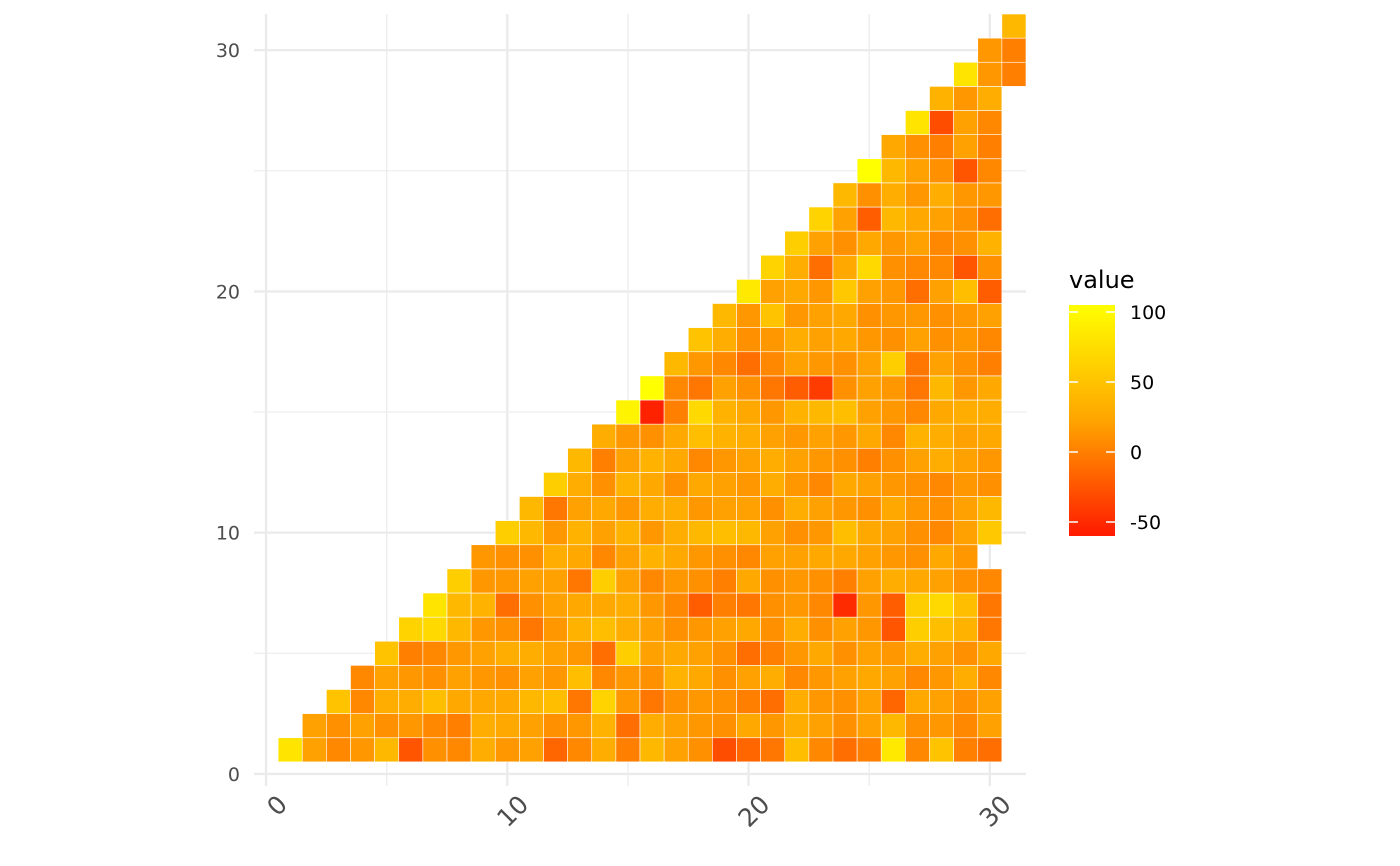 The image size is (1400, 866). What do you see at coordinates (512, 811) in the screenshot?
I see `x-tick-label: 10` at bounding box center [512, 811].